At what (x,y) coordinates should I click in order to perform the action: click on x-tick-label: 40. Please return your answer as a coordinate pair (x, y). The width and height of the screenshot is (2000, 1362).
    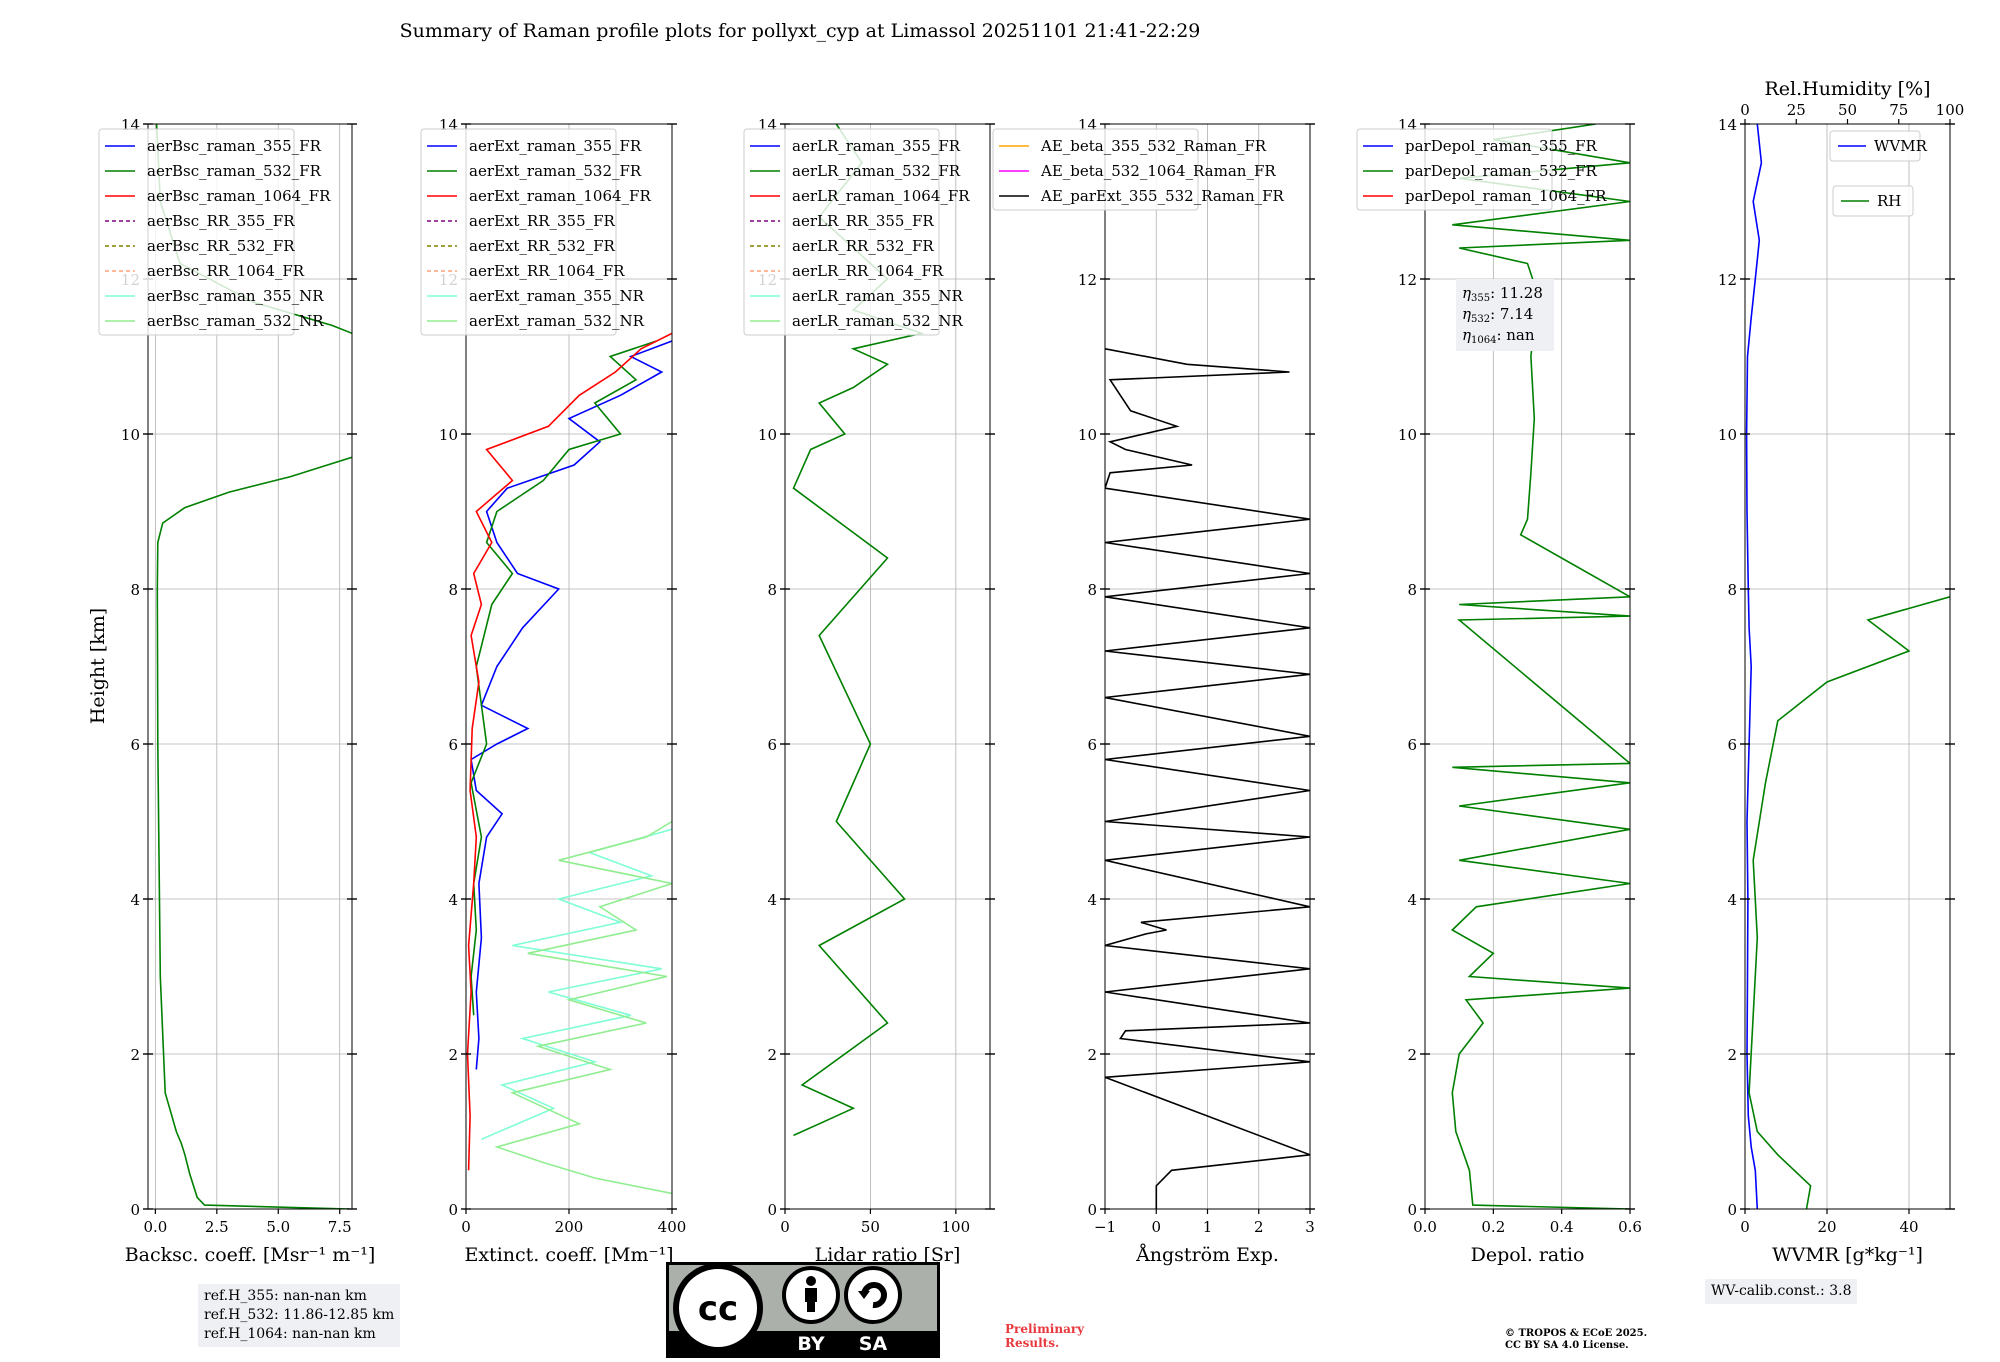
    Looking at the image, I should click on (1908, 1227).